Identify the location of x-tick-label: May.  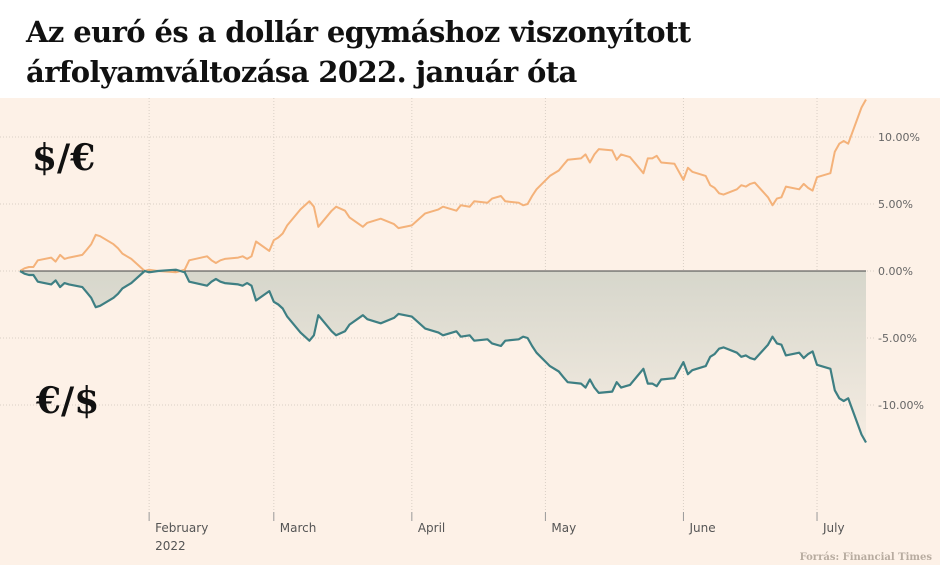
(563, 528).